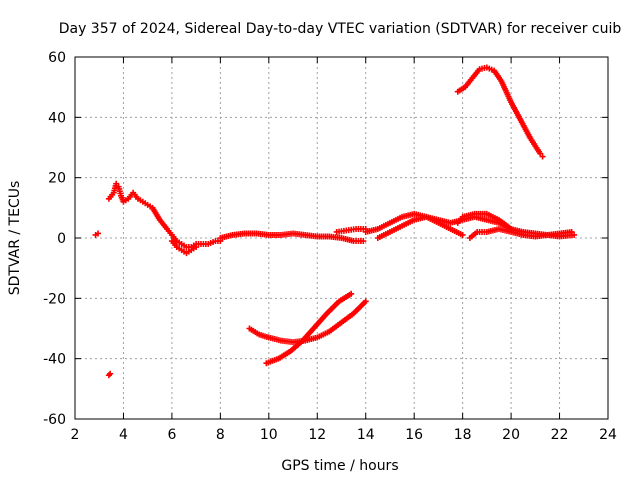  What do you see at coordinates (15, 238) in the screenshot?
I see `y-axis-label: SDTVAR / TECUs` at bounding box center [15, 238].